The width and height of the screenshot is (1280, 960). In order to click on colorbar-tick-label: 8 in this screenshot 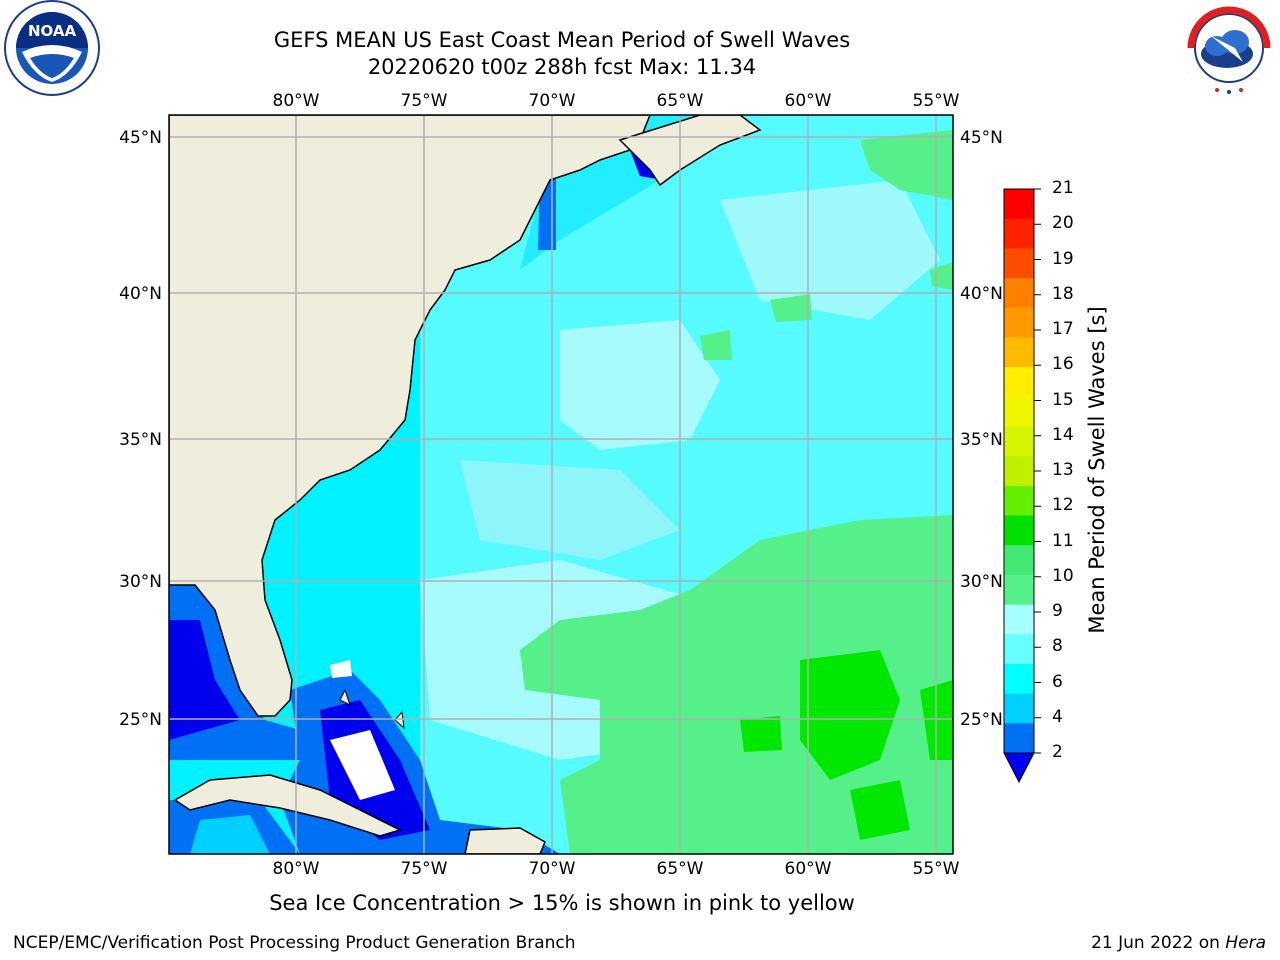, I will do `click(1057, 646)`.